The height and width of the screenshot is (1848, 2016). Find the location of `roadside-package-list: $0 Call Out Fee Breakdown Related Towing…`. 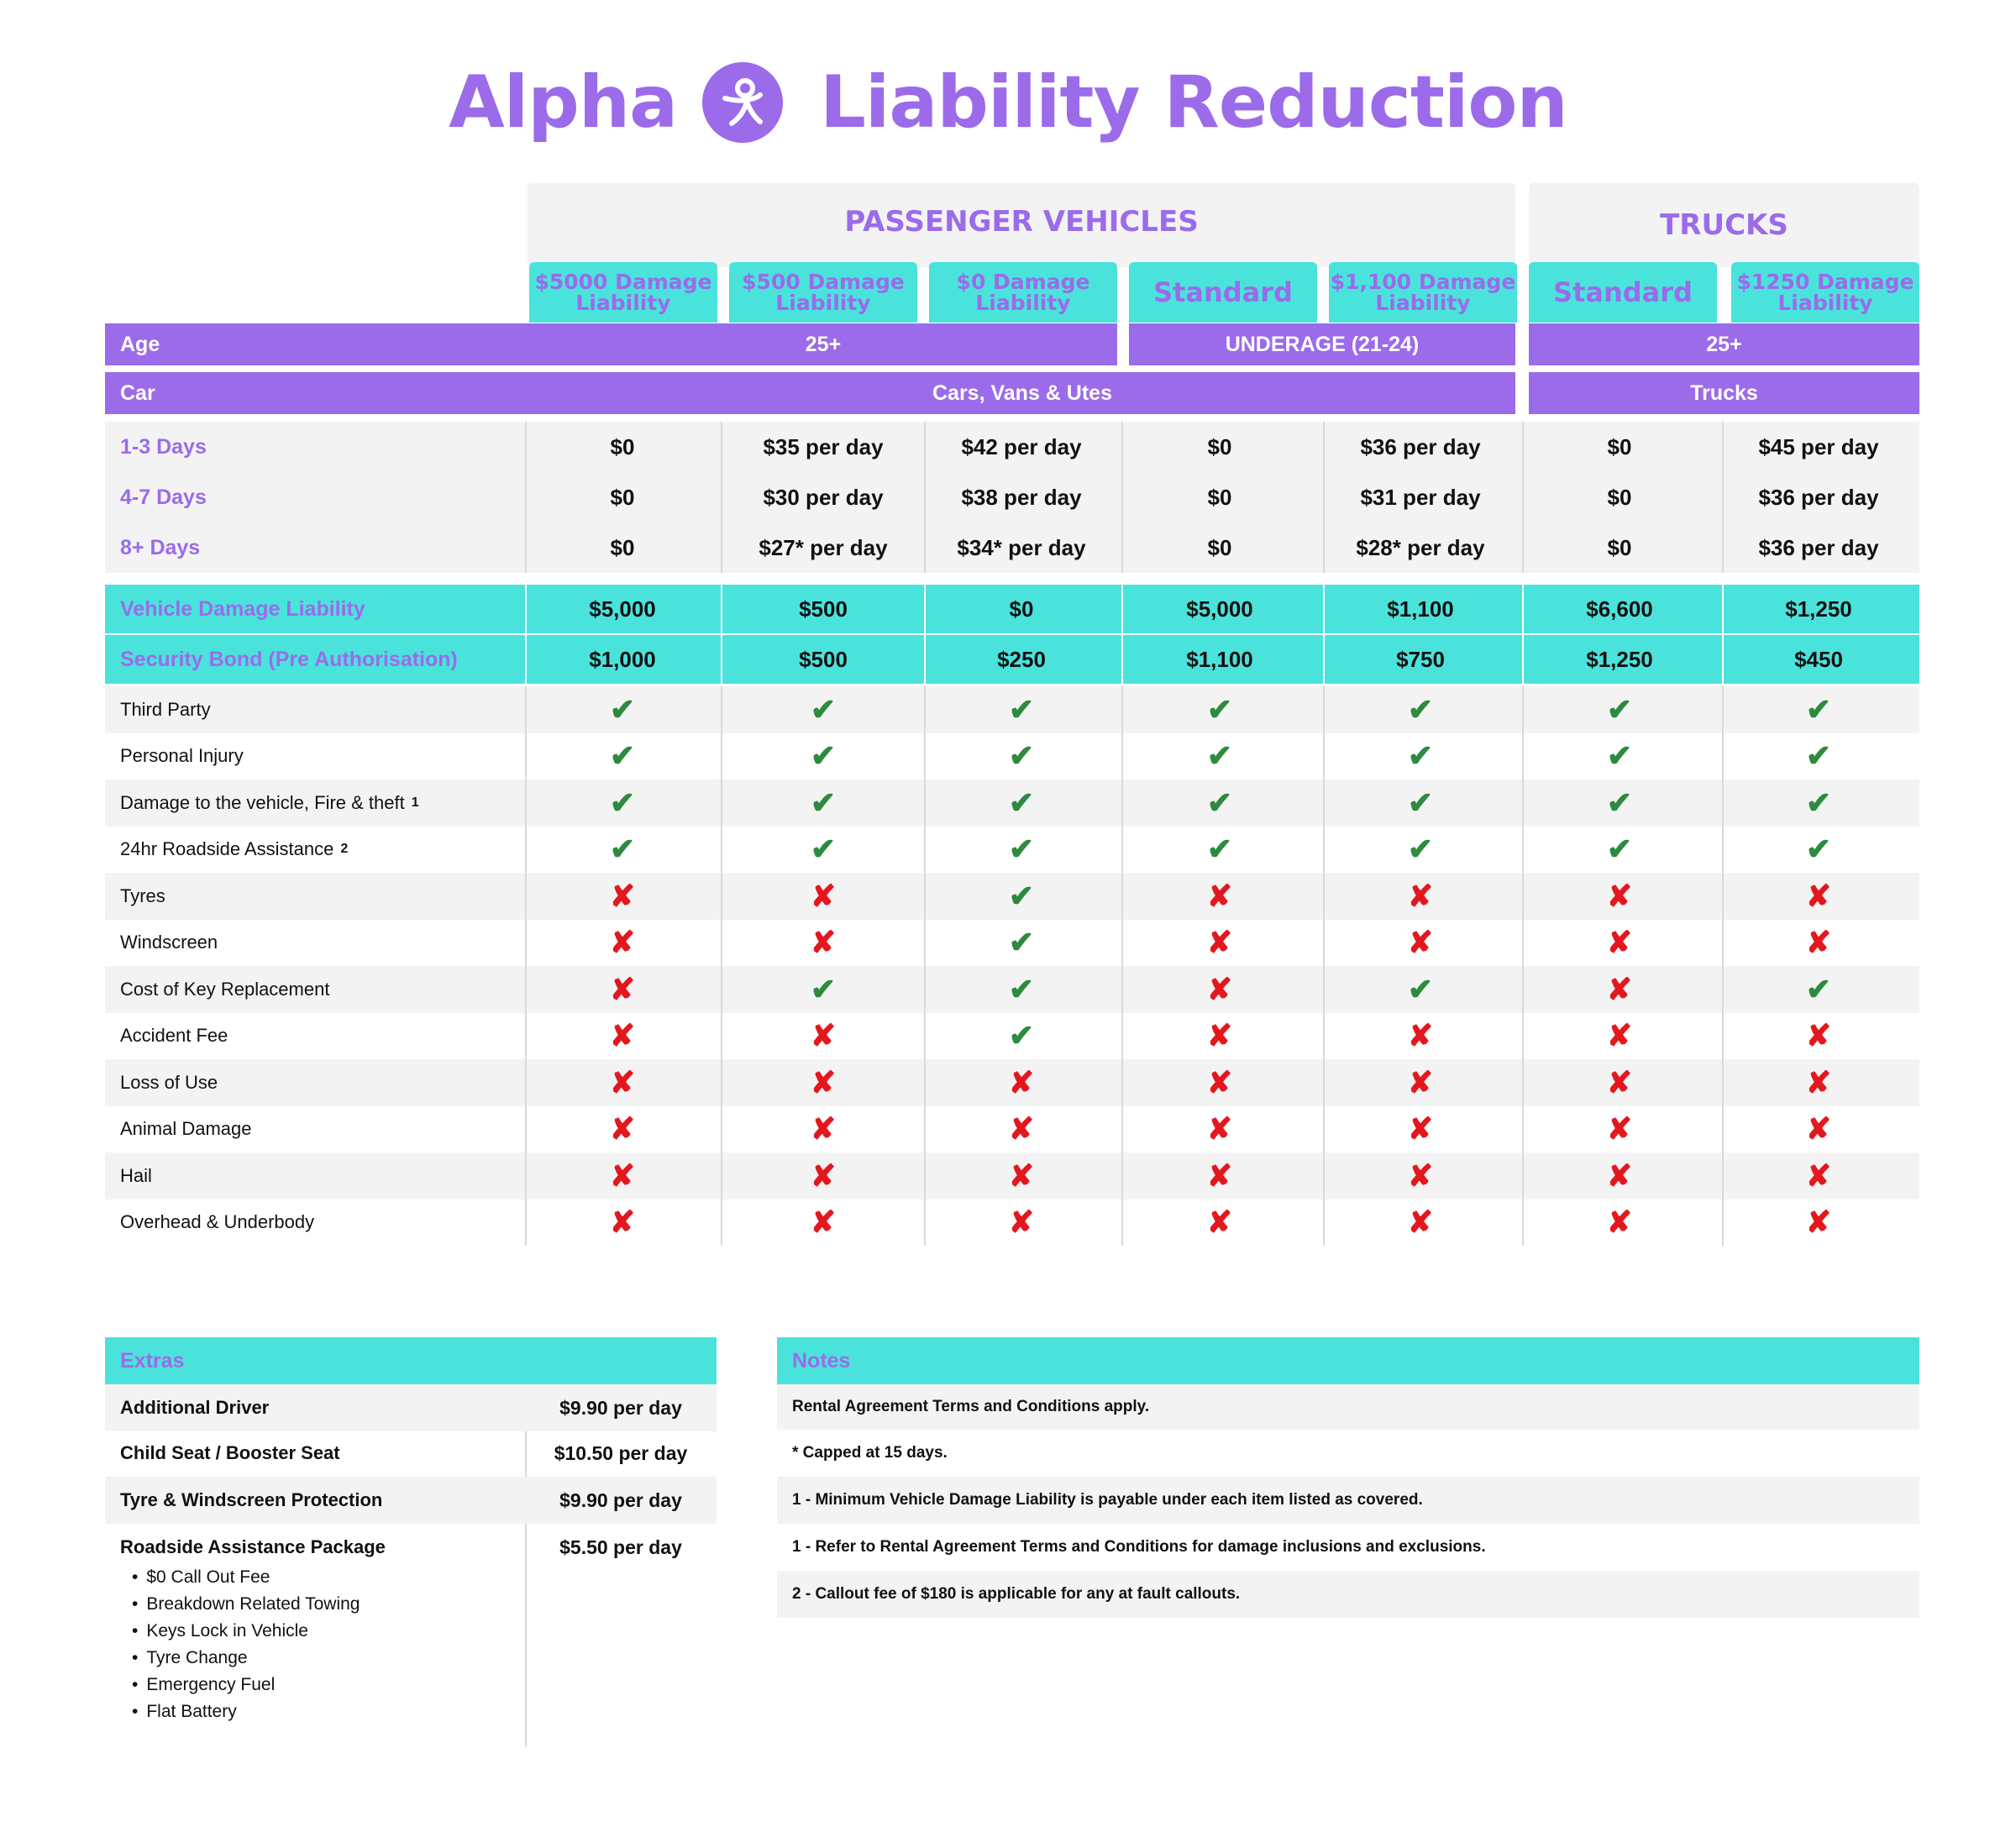

roadside-package-list: $0 Call Out Fee Breakdown Related Towing… is located at coordinates (253, 1644).